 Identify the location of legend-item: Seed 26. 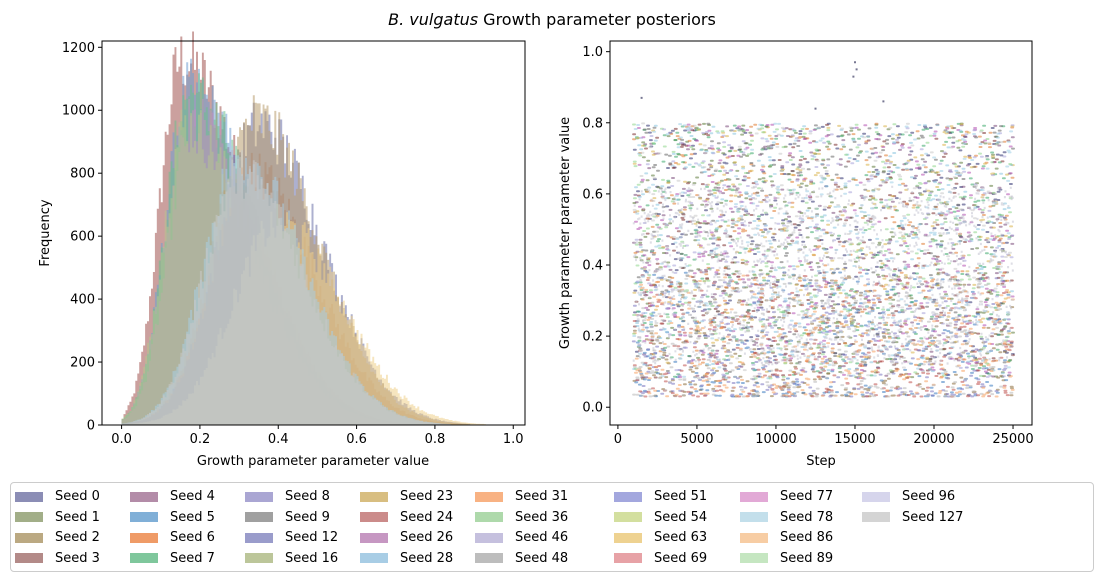
(406, 537).